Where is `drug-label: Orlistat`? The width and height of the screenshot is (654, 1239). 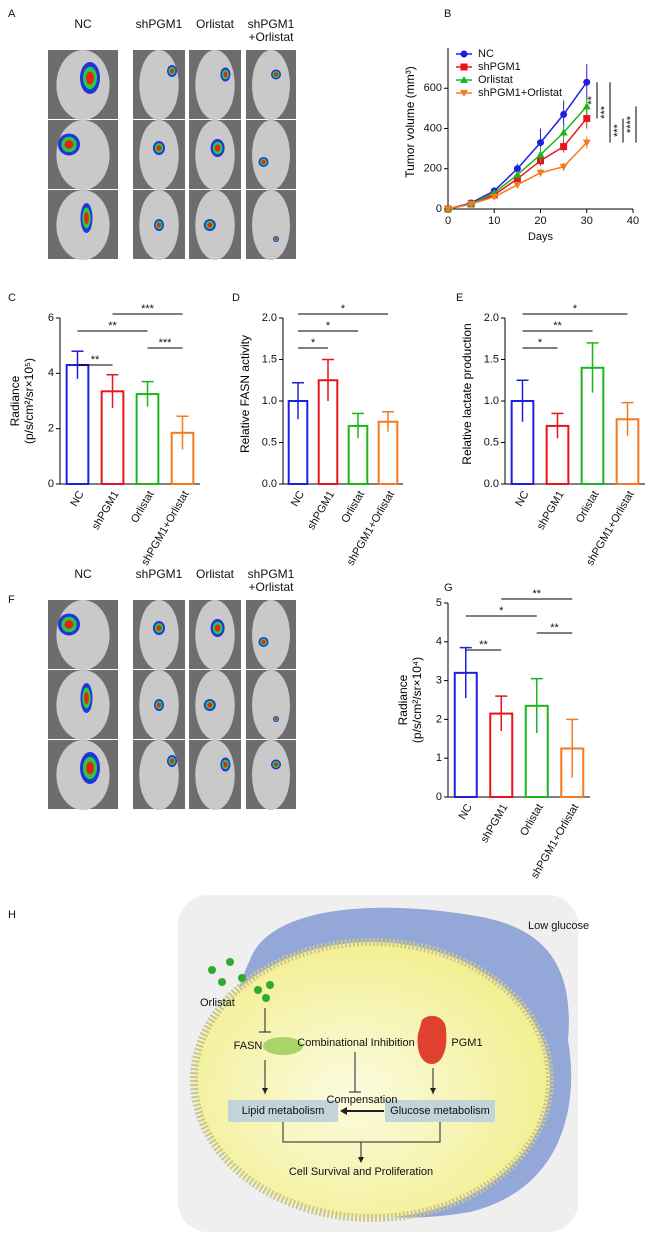
drug-label: Orlistat is located at coordinates (217, 1003).